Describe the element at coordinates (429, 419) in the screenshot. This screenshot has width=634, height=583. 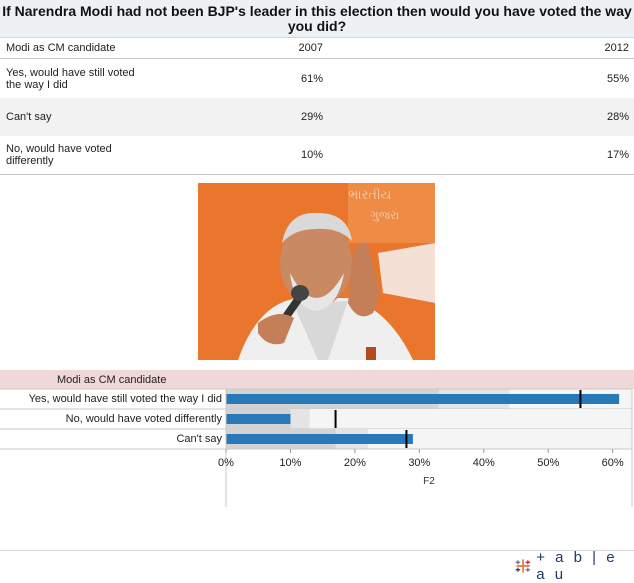
I see `row-background` at that location.